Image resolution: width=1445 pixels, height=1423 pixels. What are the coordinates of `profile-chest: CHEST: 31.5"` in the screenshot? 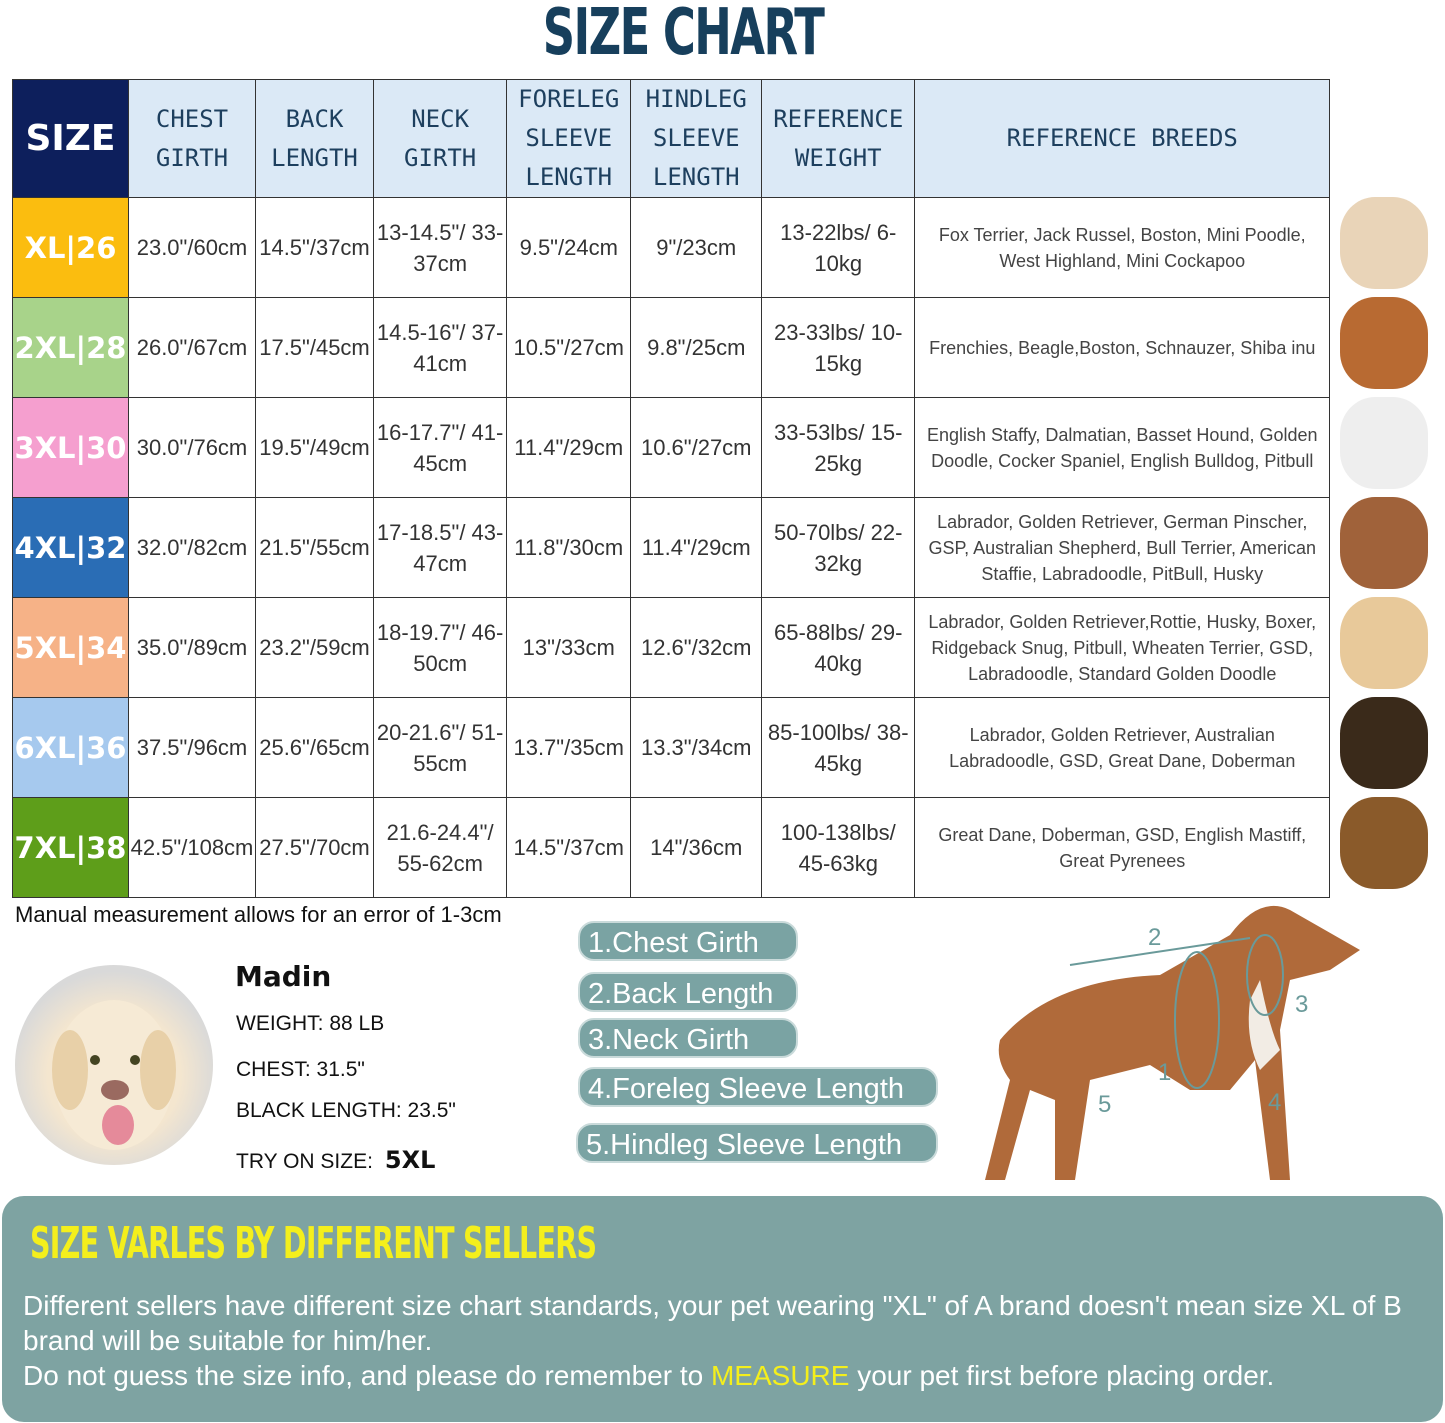 It's located at (300, 1069).